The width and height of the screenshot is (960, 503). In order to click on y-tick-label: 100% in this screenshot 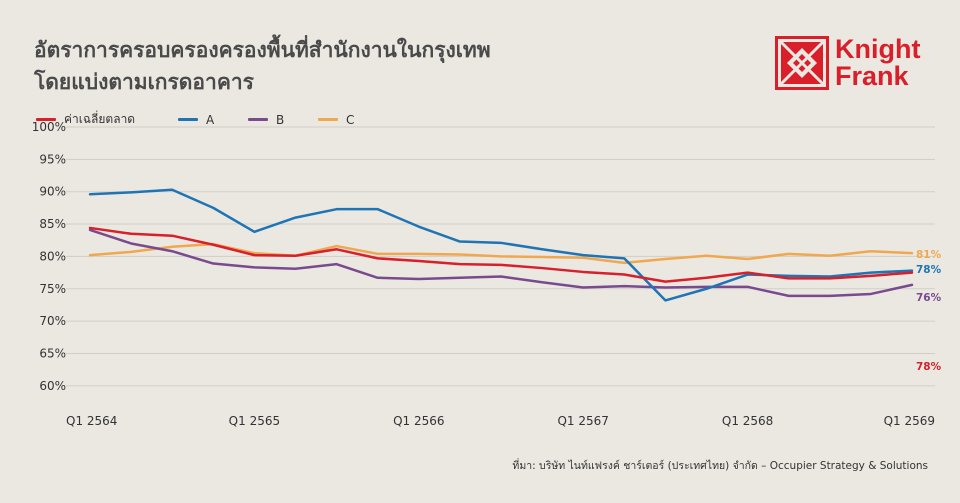, I will do `click(49, 127)`.